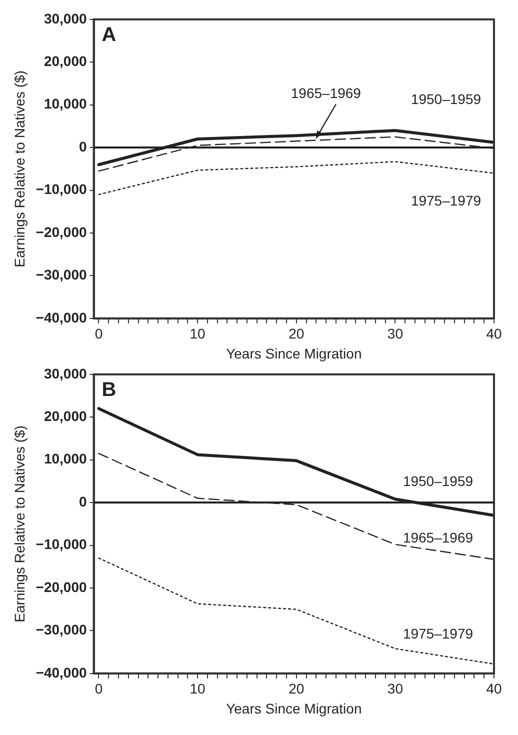 The width and height of the screenshot is (518, 735). What do you see at coordinates (109, 35) in the screenshot?
I see `chart-title: A` at bounding box center [109, 35].